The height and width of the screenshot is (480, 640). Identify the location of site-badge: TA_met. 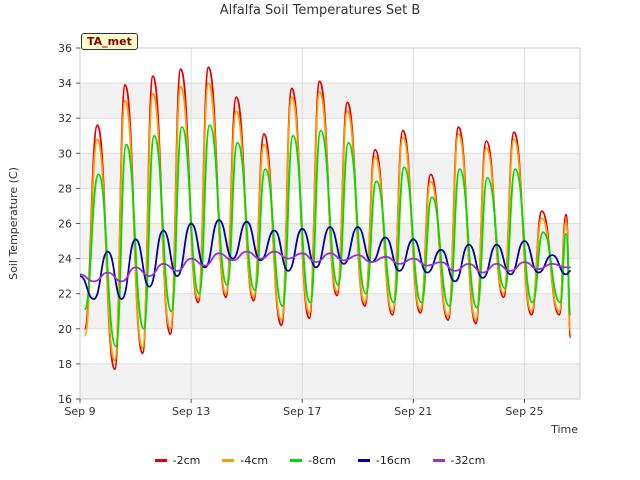
(109, 41).